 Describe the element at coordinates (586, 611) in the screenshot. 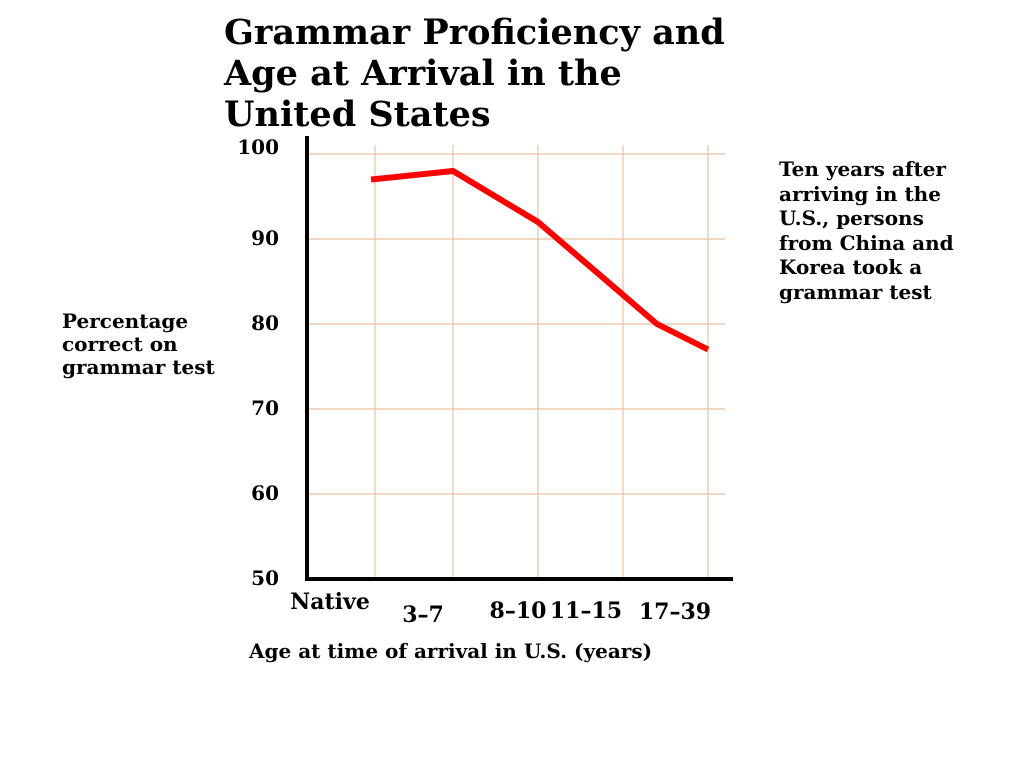

I see `x-tick-label-3: 11–15` at that location.